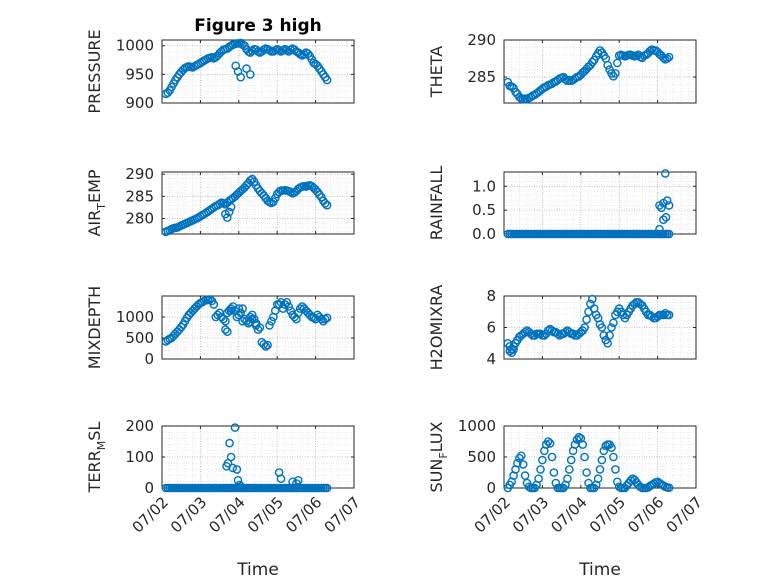  I want to click on y-tick-label: 280, so click(139, 219).